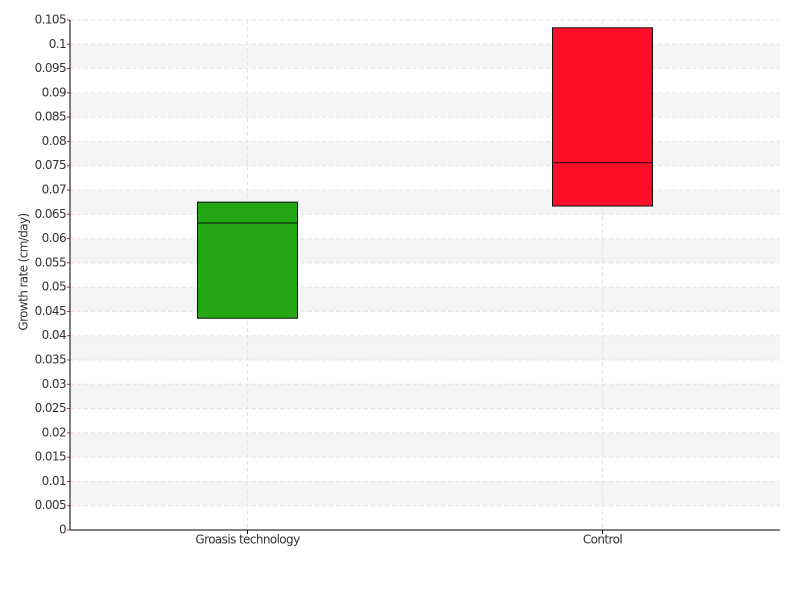 The width and height of the screenshot is (800, 600). What do you see at coordinates (50, 457) in the screenshot?
I see `y-tick-label: 0.015` at bounding box center [50, 457].